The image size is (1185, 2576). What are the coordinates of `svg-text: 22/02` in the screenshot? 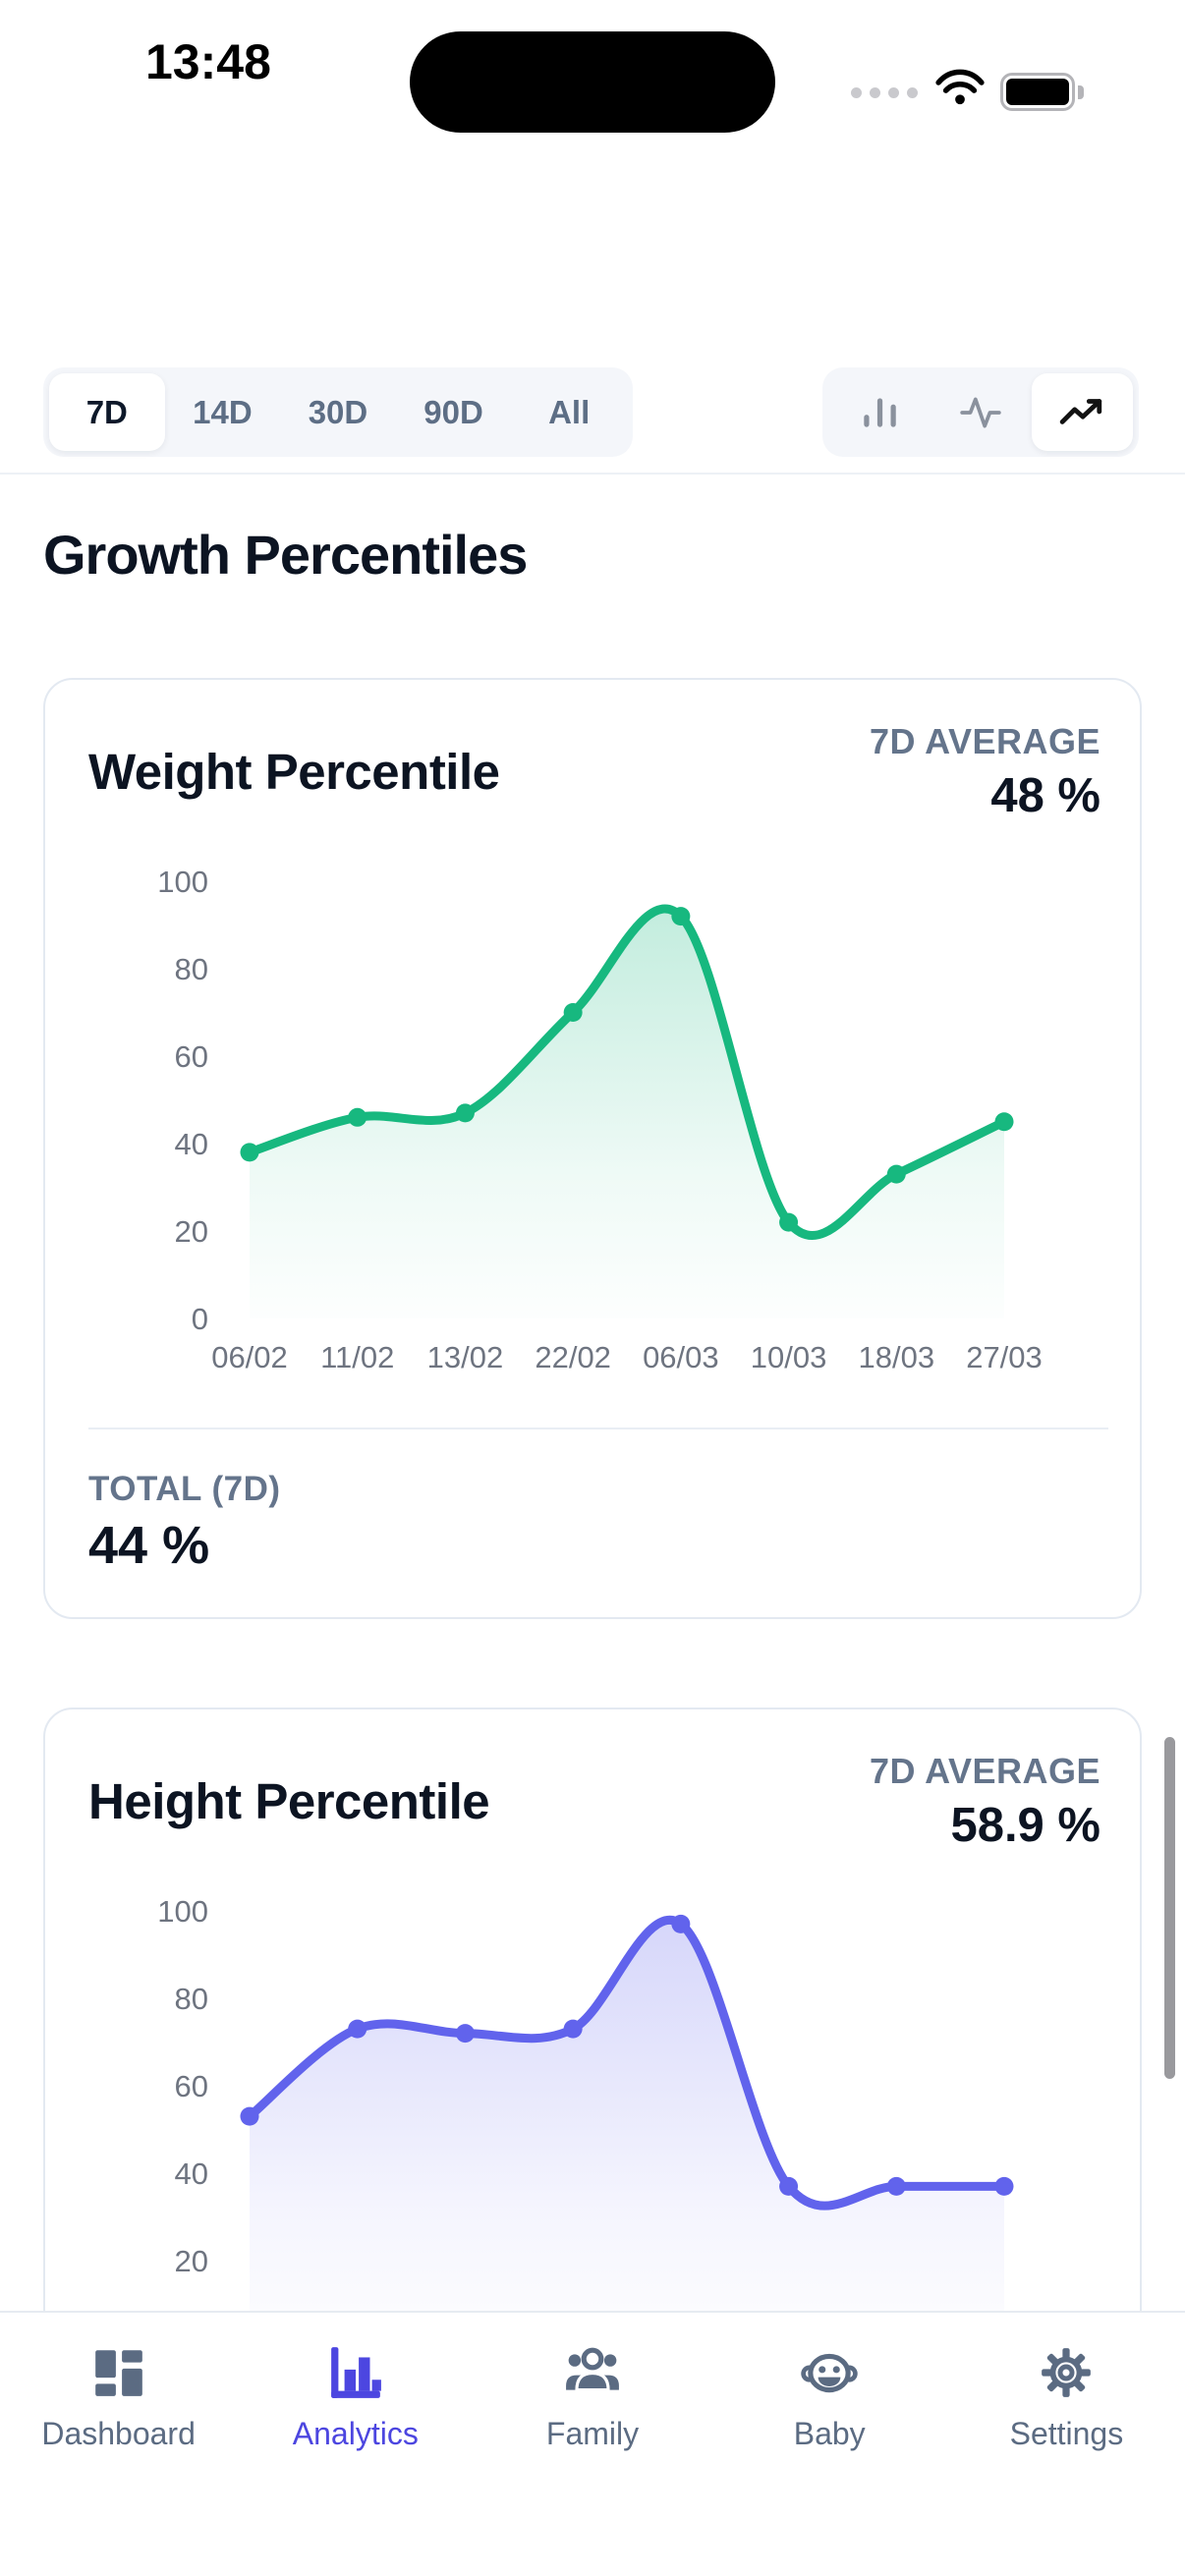 It's located at (573, 1357).